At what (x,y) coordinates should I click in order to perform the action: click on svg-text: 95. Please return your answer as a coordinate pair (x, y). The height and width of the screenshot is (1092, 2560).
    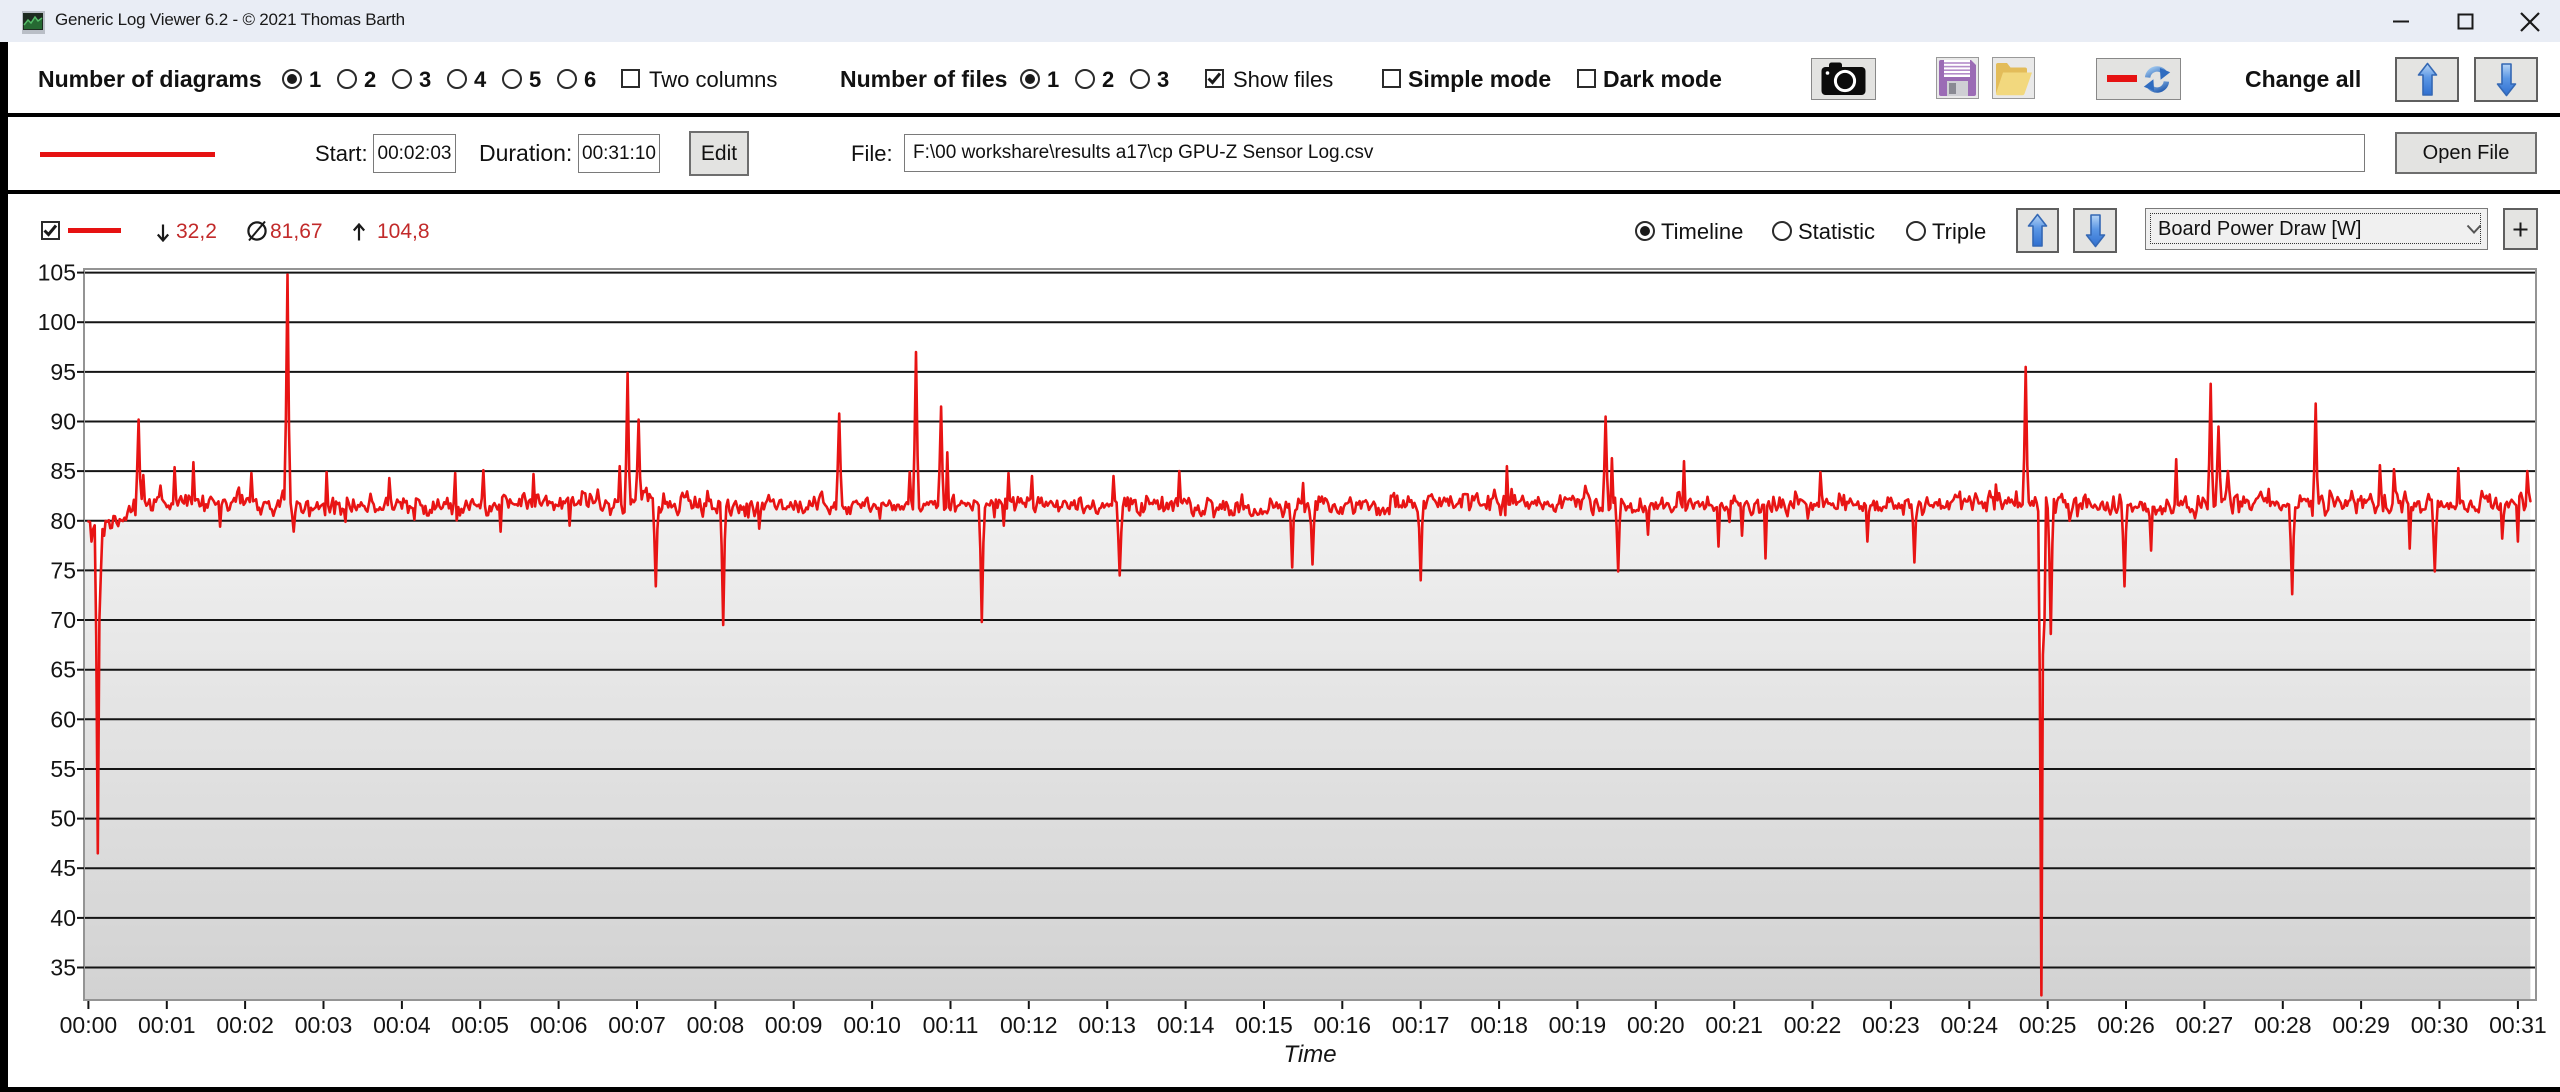
    Looking at the image, I should click on (63, 372).